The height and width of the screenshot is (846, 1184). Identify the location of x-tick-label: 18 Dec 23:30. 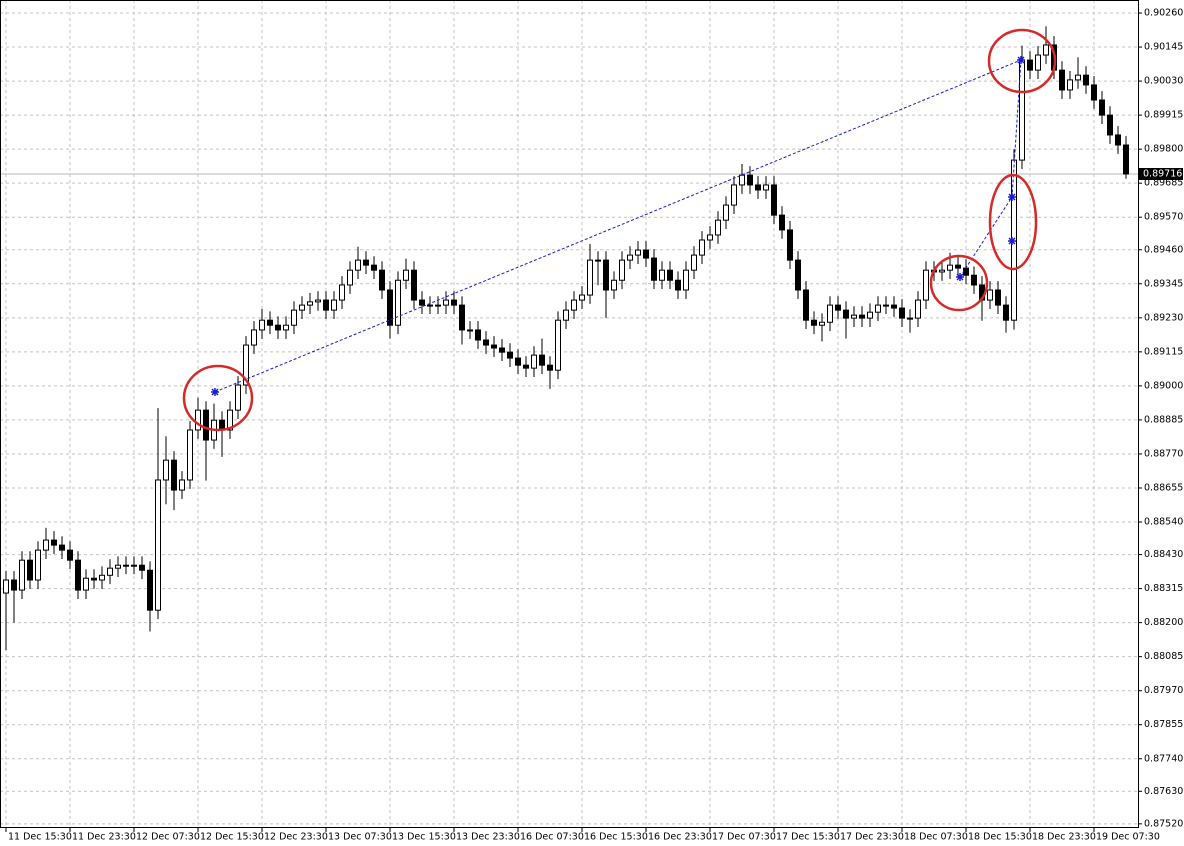
(1064, 837).